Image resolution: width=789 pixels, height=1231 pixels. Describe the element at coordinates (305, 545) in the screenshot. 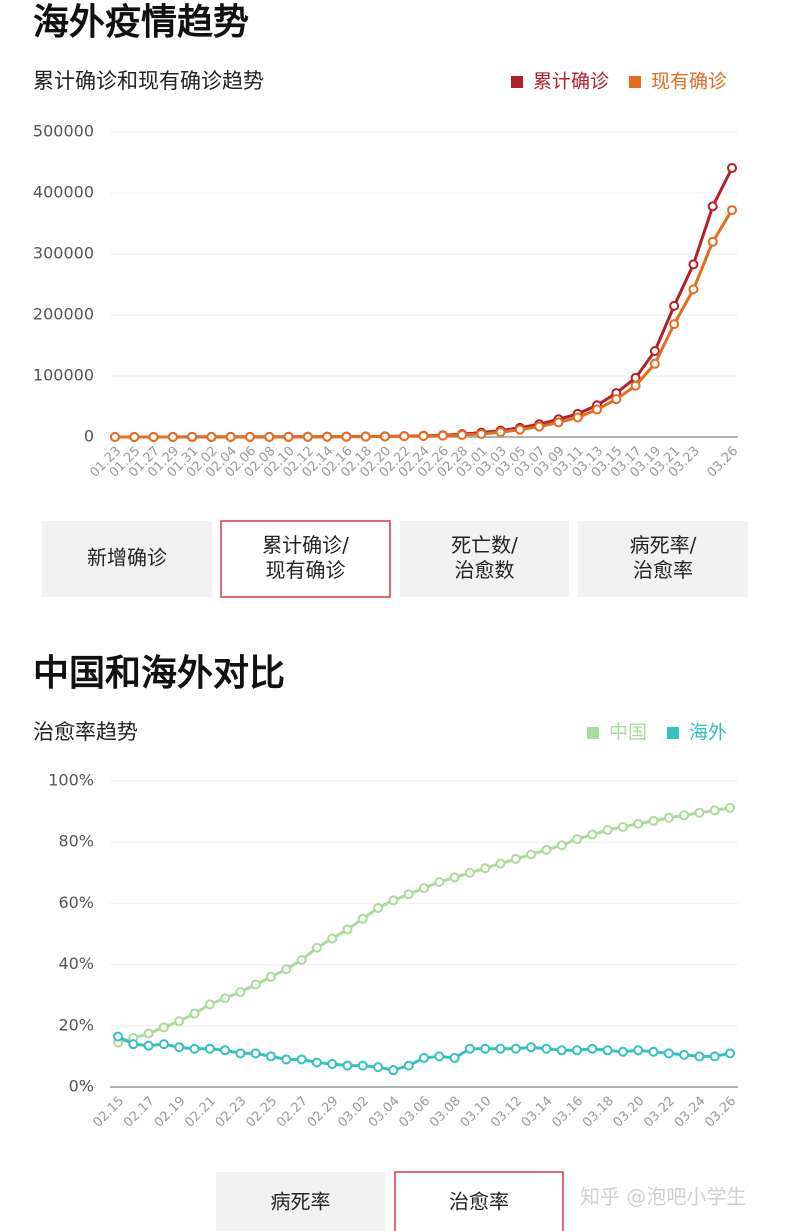

I see `tab-label: 累计确诊/` at that location.